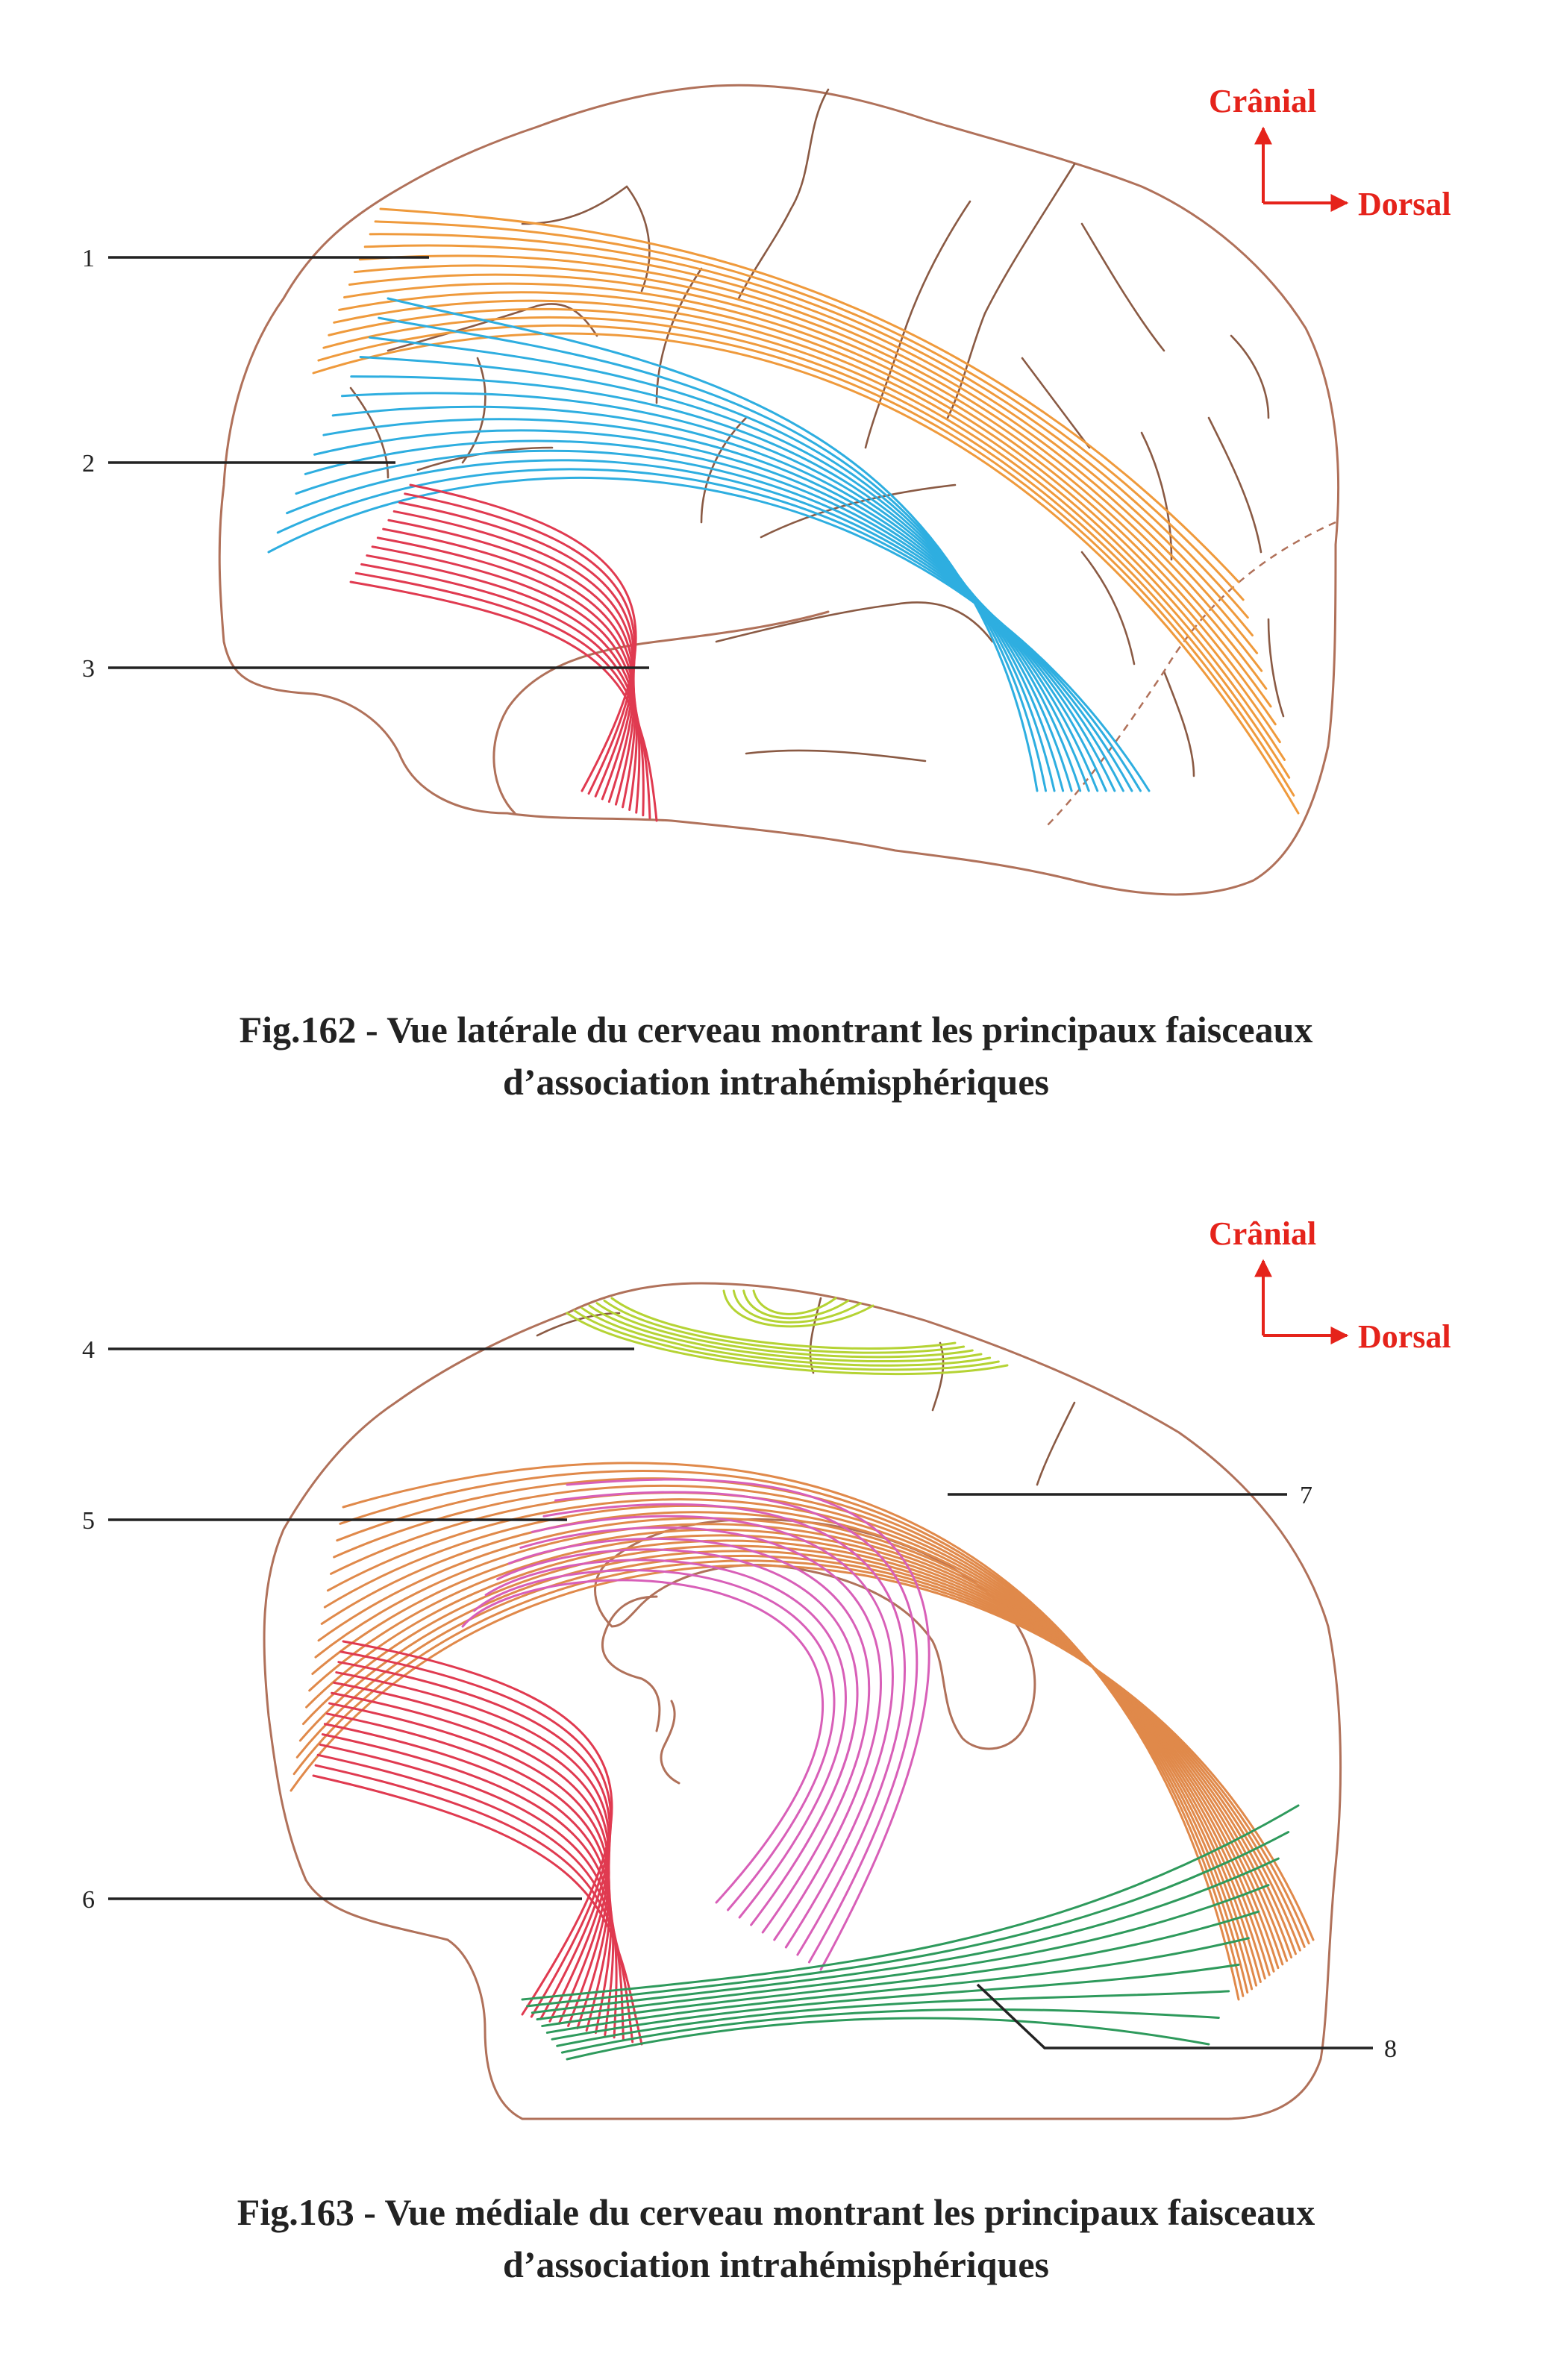 The image size is (1552, 2380). I want to click on fig163-bundle-7-cingulum, so click(802, 1731).